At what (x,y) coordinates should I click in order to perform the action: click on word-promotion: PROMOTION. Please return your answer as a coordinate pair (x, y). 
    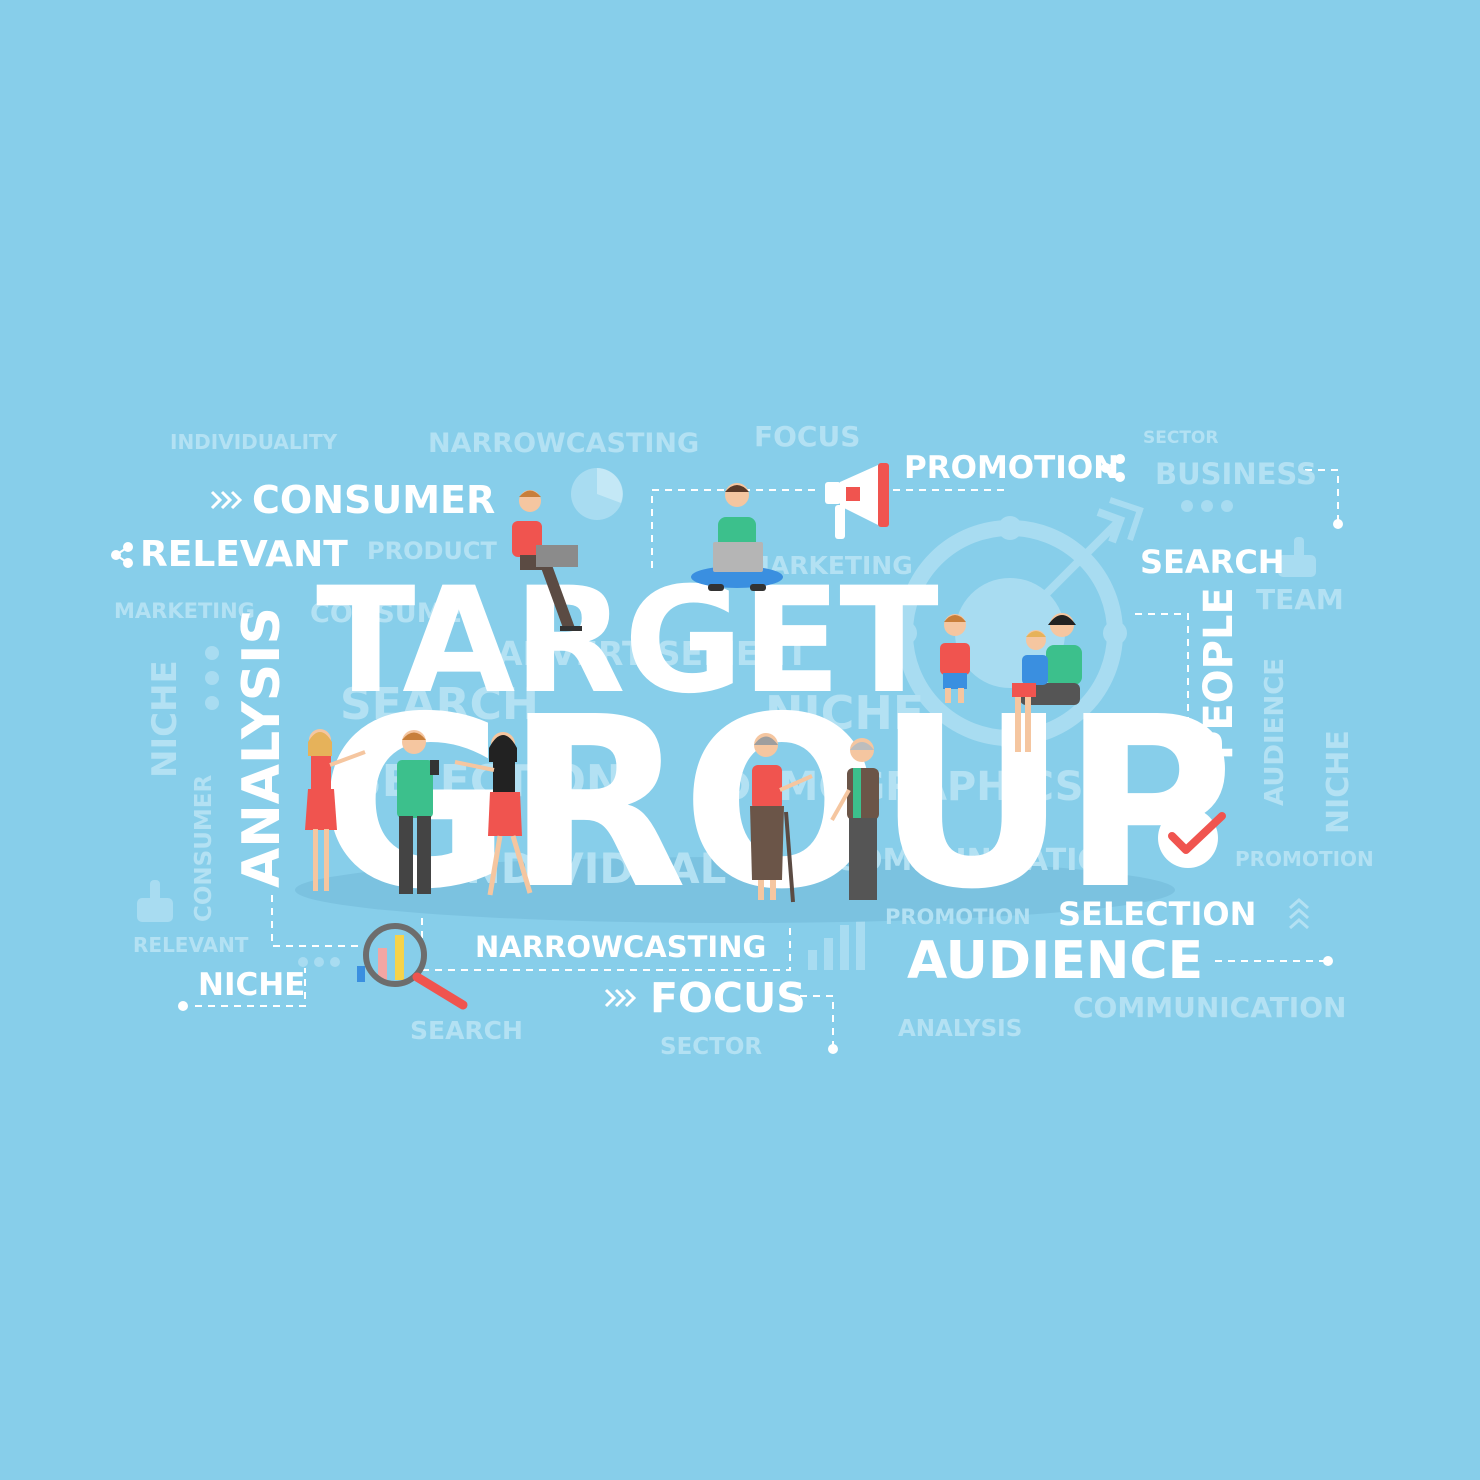
    Looking at the image, I should click on (1012, 468).